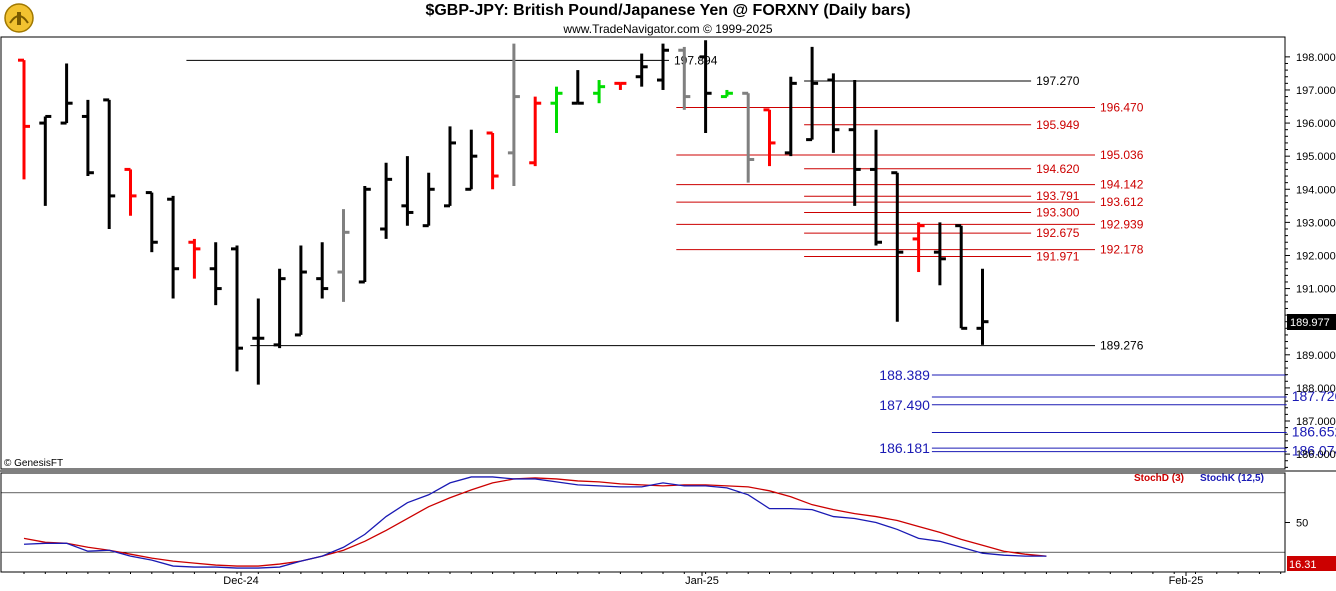 The image size is (1336, 591). I want to click on price-level-label: 194.620, so click(1058, 169).